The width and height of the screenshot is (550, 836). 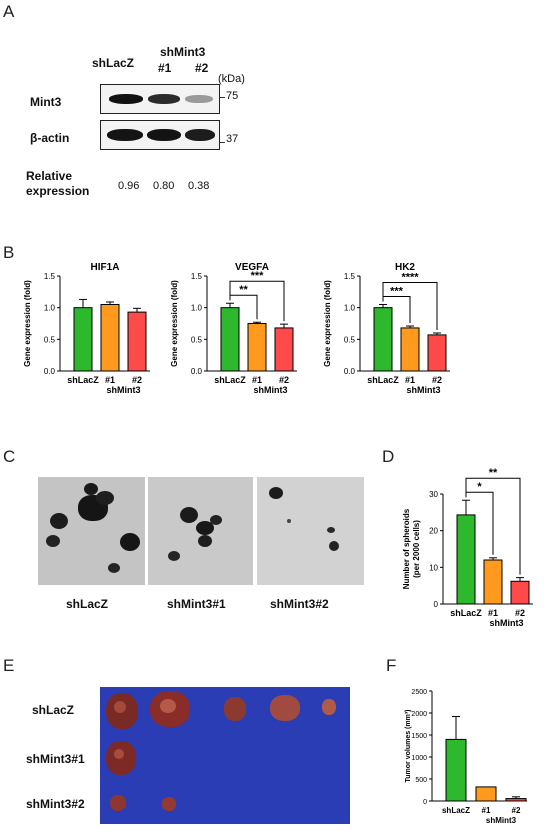 I want to click on y-tick-label: 0.0, so click(x=350, y=371).